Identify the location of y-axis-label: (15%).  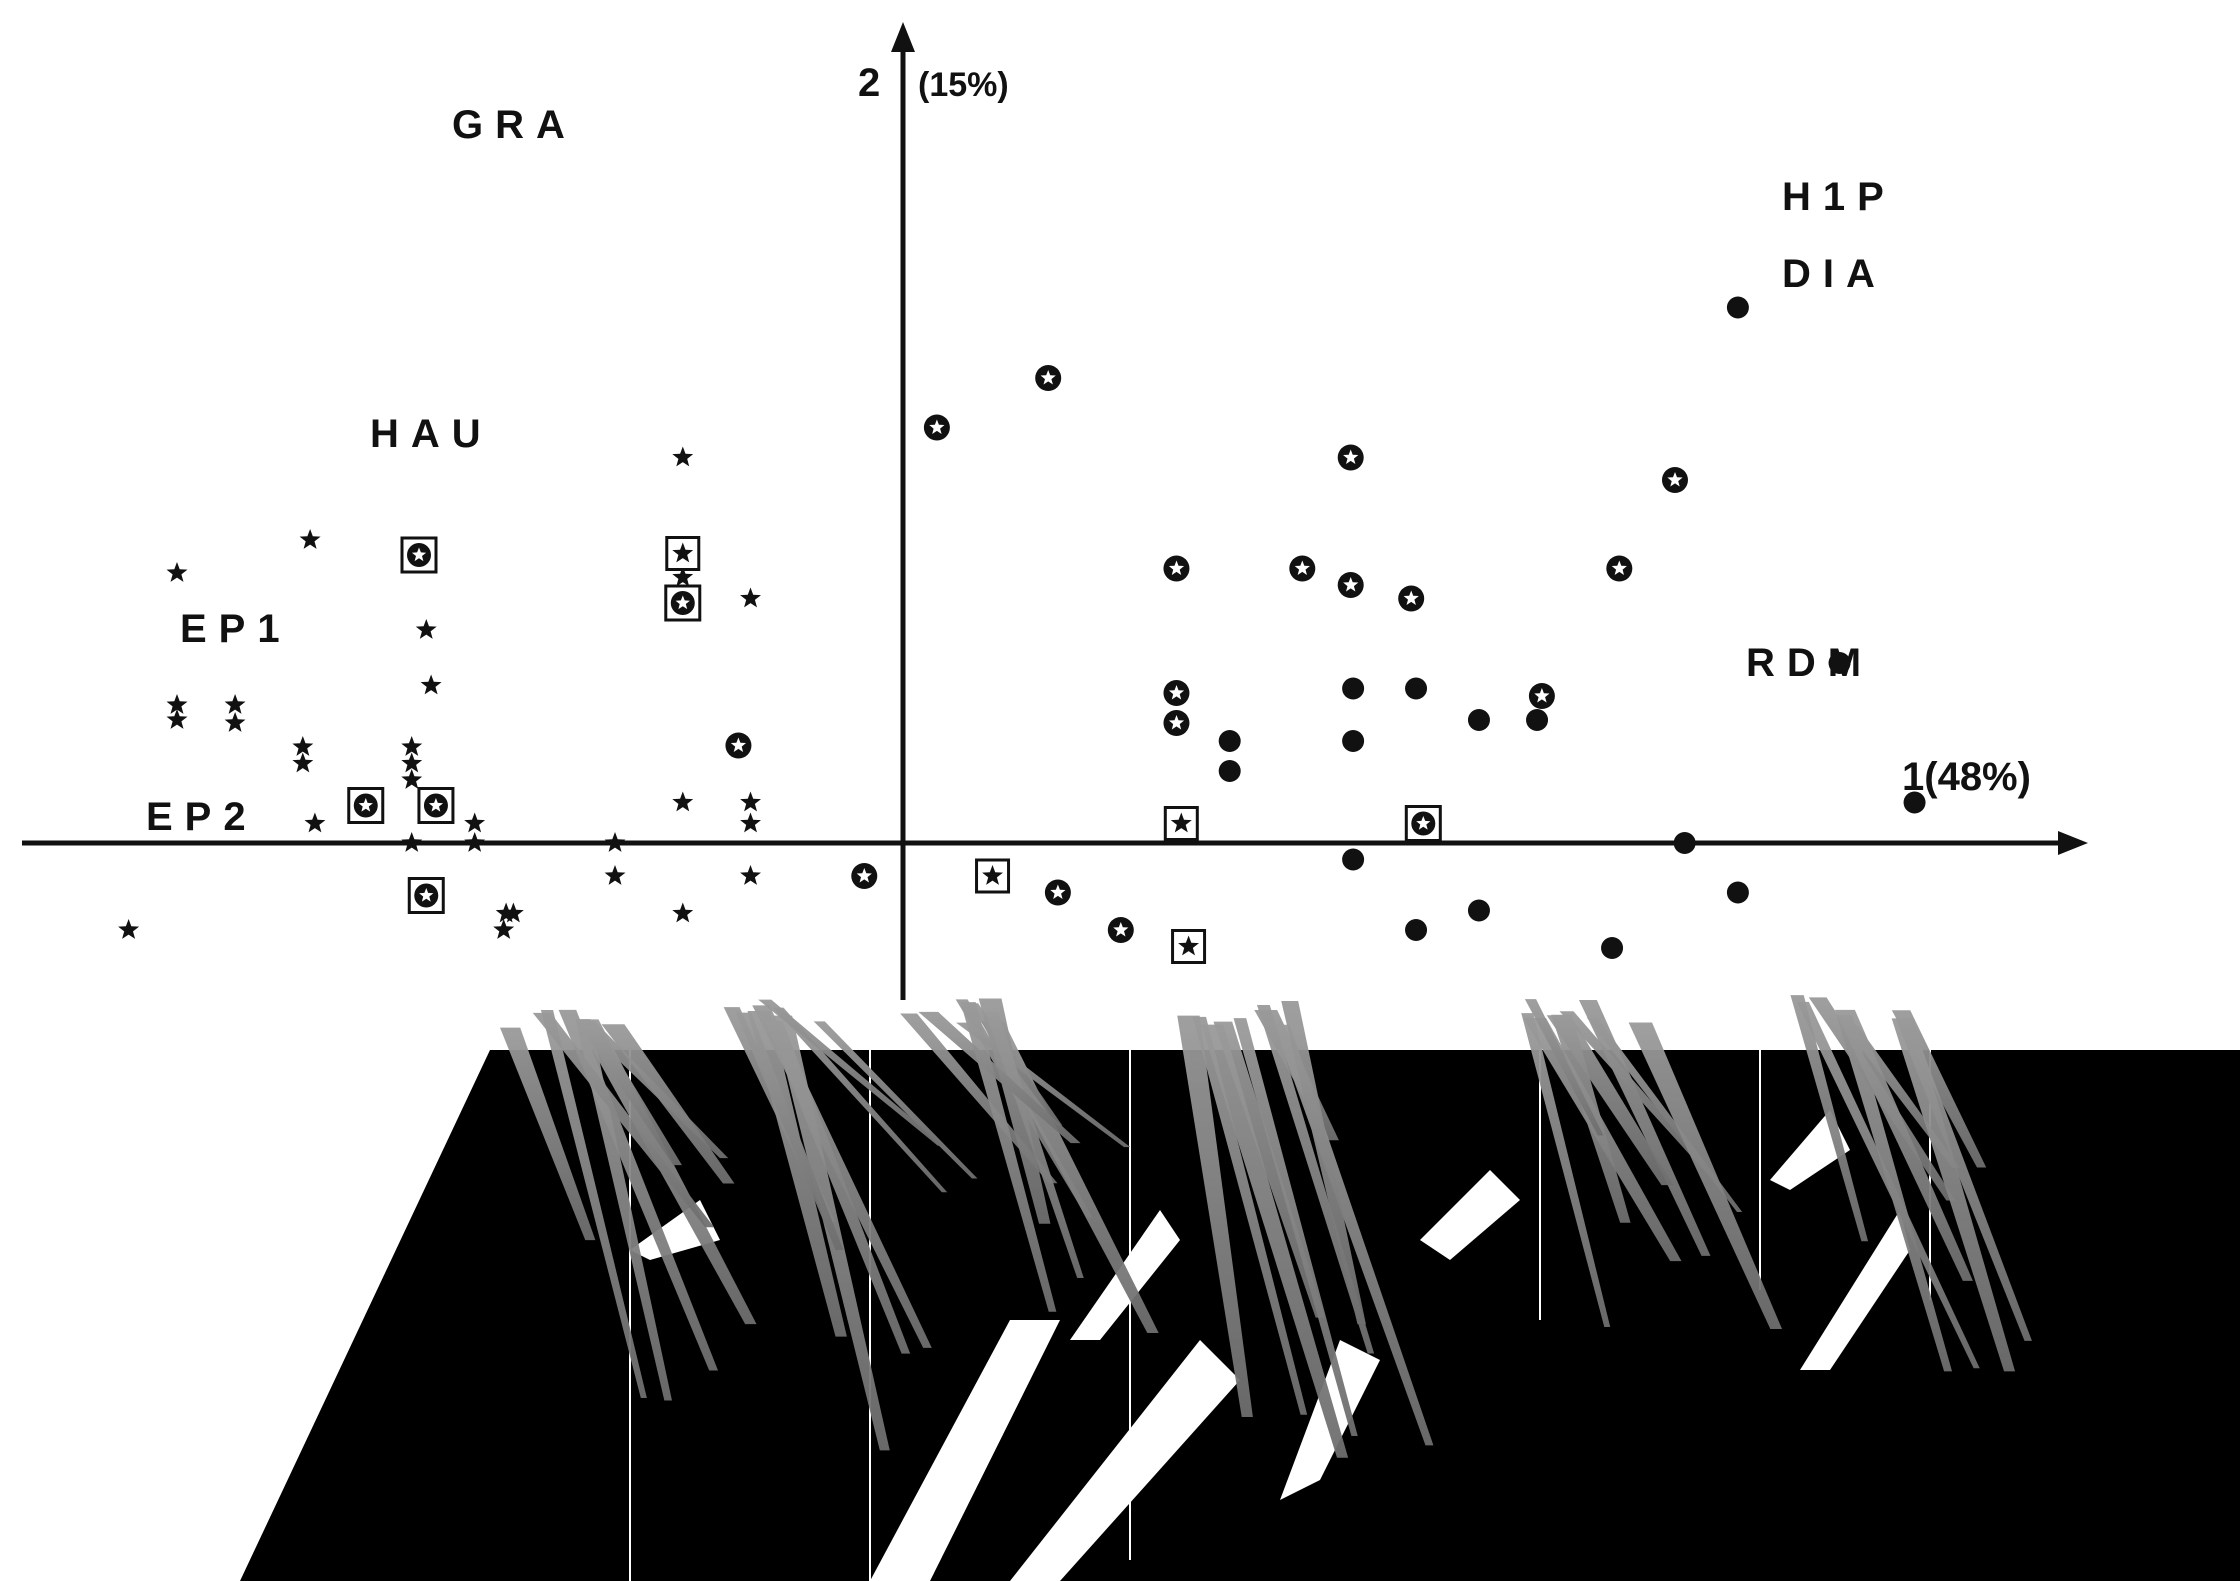
(963, 85).